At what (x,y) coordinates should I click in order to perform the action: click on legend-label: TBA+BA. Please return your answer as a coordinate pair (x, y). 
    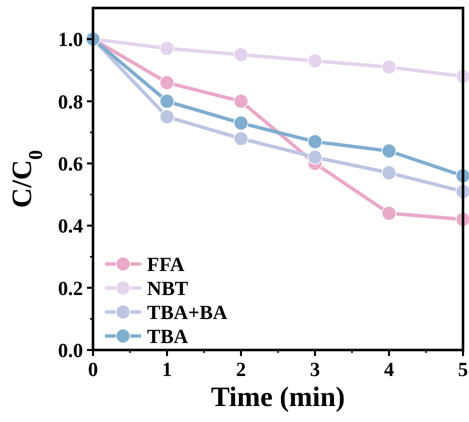
    Looking at the image, I should click on (187, 313).